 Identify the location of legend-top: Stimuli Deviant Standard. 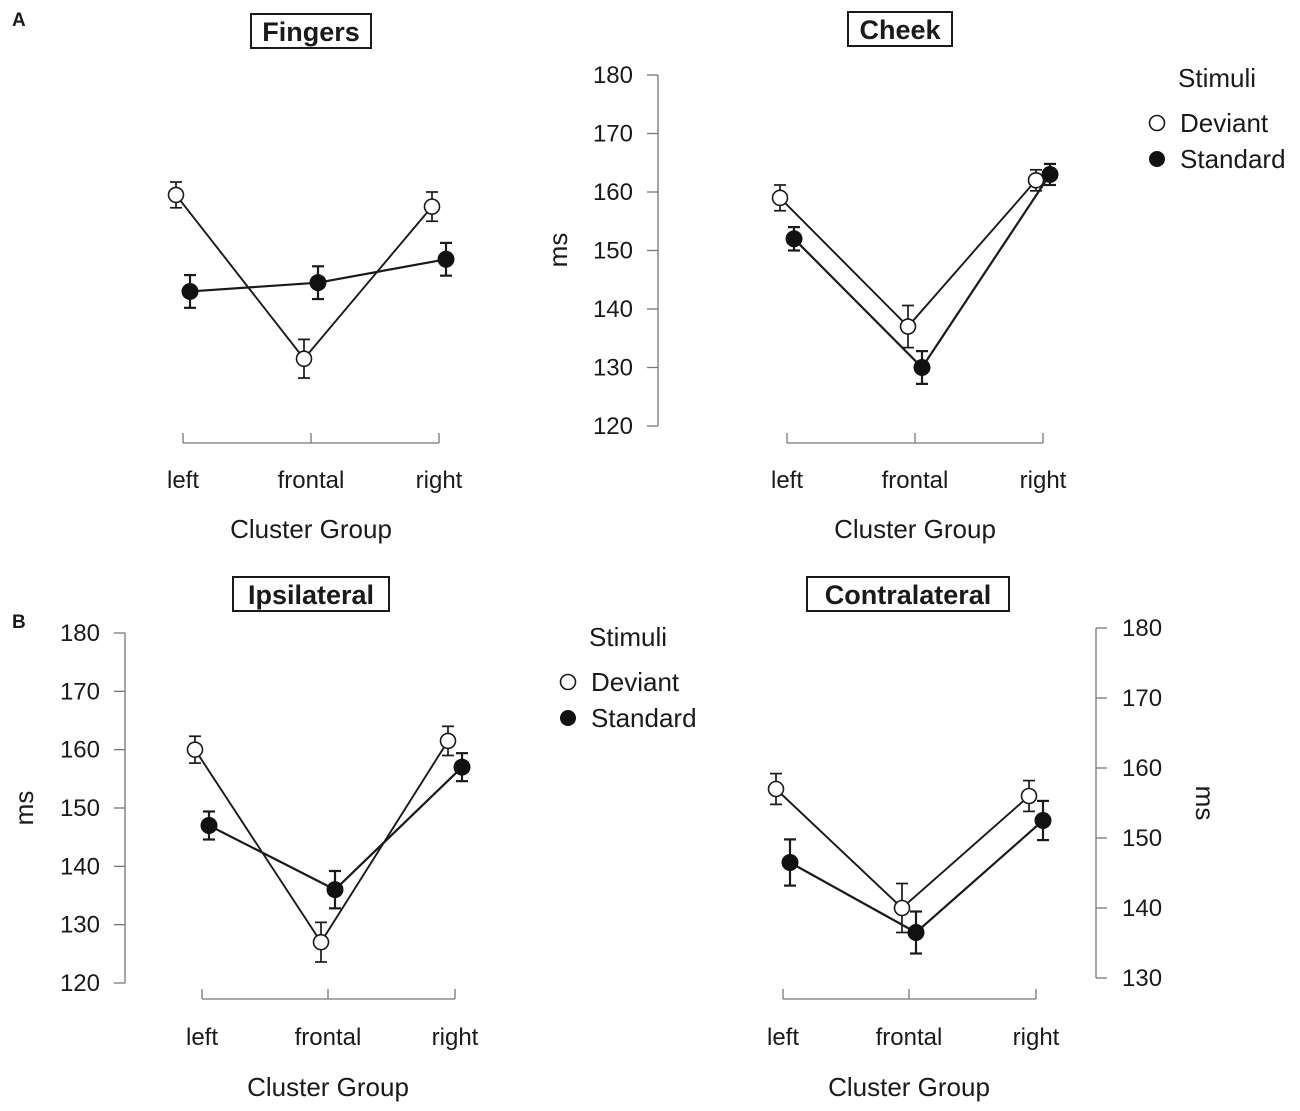
(1217, 118).